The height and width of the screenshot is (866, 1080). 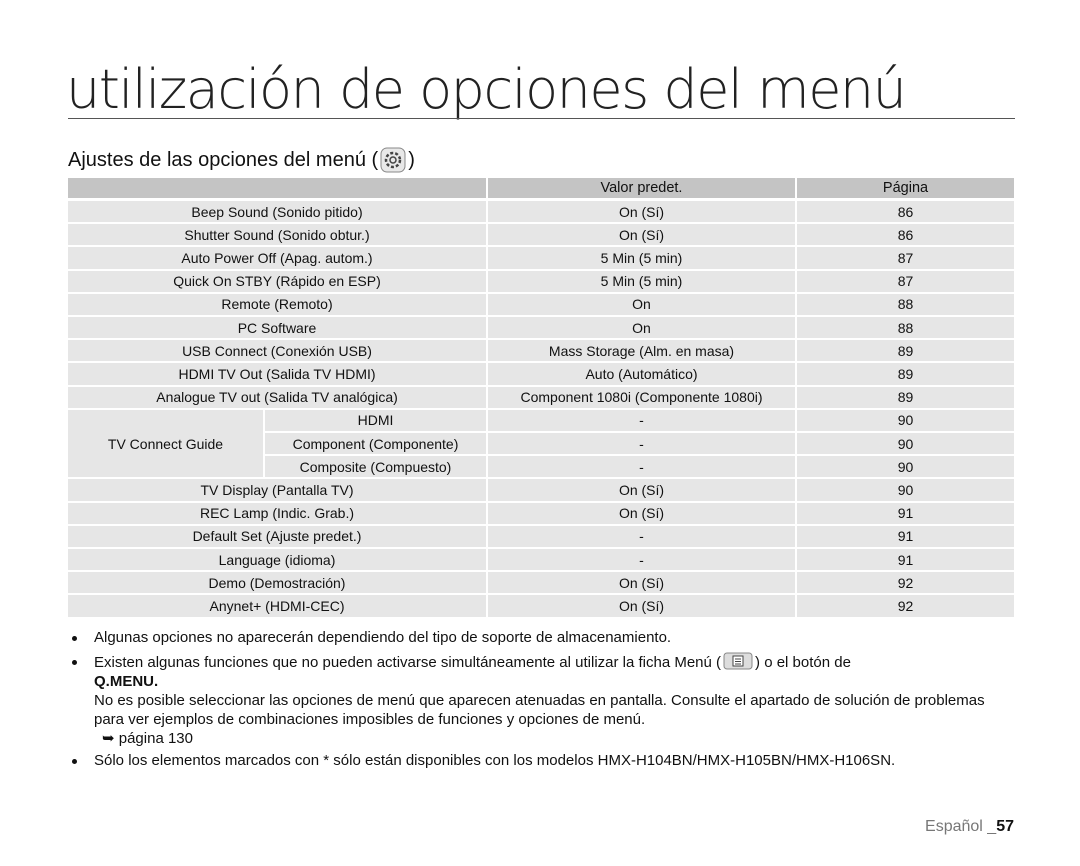 What do you see at coordinates (277, 490) in the screenshot?
I see `setting-name: TV Display (Pantalla TV)` at bounding box center [277, 490].